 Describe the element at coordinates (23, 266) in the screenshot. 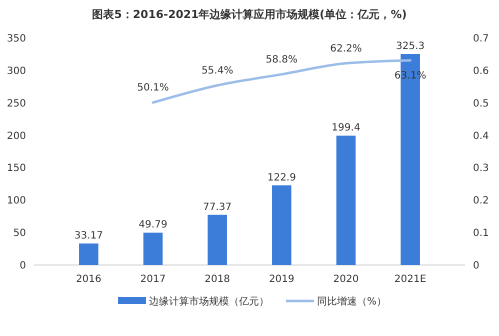

I see `y-tick-label: 0` at that location.